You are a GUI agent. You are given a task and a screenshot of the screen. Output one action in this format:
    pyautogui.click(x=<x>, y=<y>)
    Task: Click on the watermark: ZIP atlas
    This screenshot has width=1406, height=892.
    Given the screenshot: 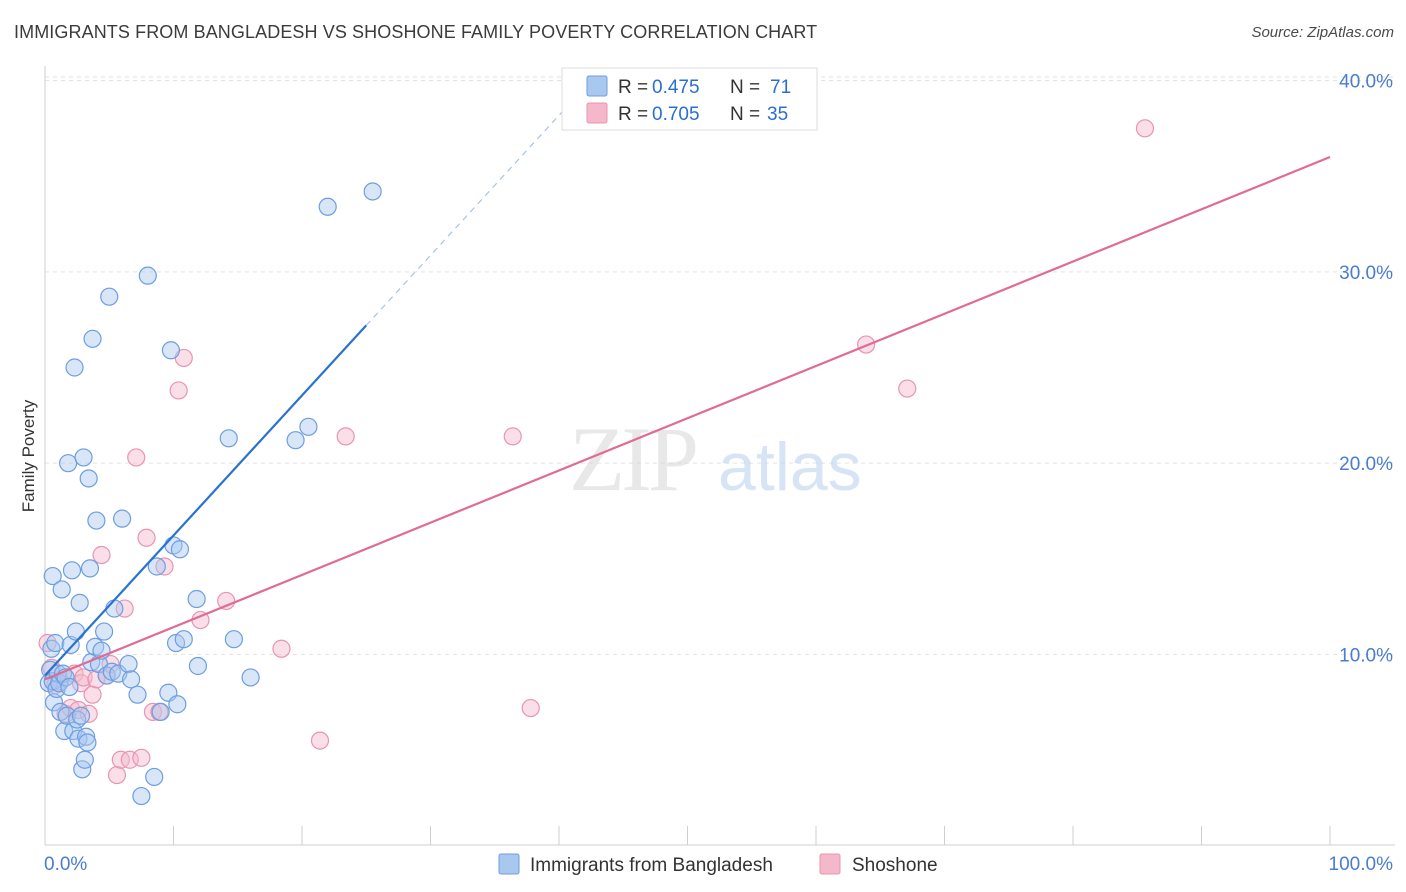 What is the action you would take?
    pyautogui.click(x=715, y=459)
    